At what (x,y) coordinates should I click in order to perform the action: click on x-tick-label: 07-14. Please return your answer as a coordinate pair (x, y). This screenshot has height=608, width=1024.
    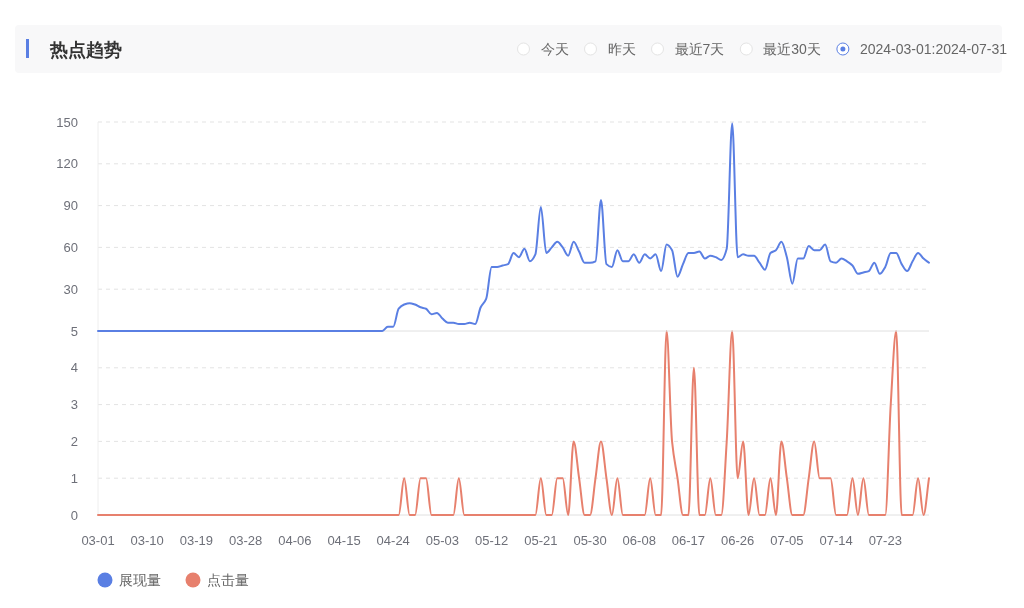
    Looking at the image, I should click on (836, 540).